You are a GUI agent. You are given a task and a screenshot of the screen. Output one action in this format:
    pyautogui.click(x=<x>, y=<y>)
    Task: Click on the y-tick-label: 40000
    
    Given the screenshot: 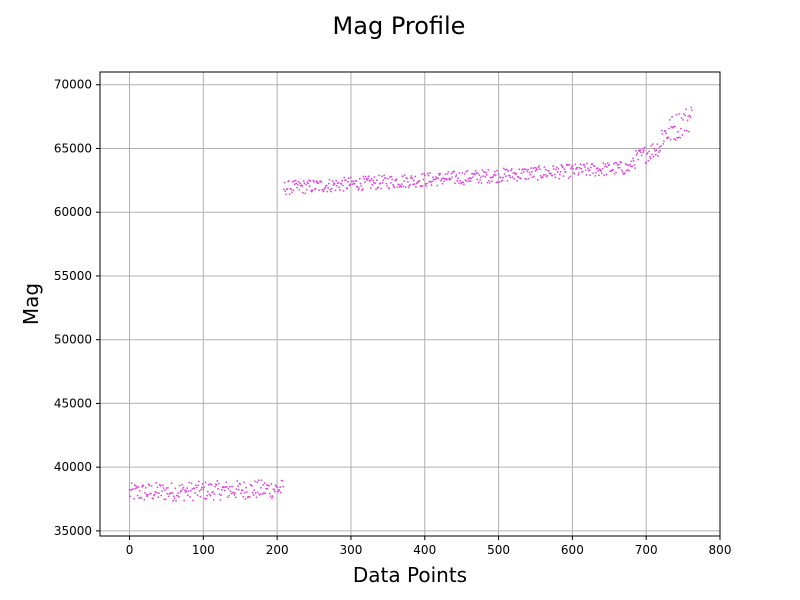 What is the action you would take?
    pyautogui.click(x=73, y=467)
    